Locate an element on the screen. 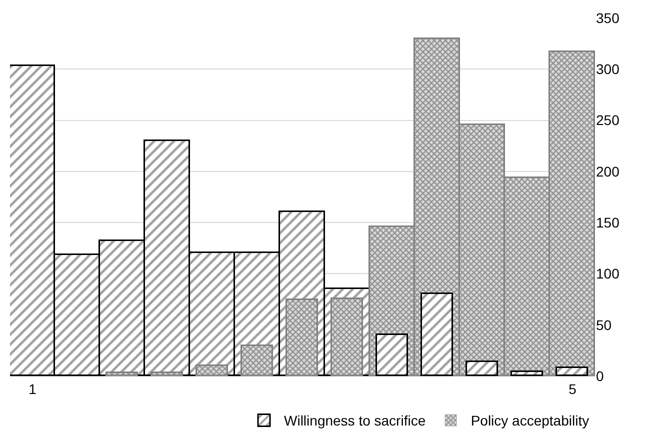  x-tick-label: 1 is located at coordinates (32, 388).